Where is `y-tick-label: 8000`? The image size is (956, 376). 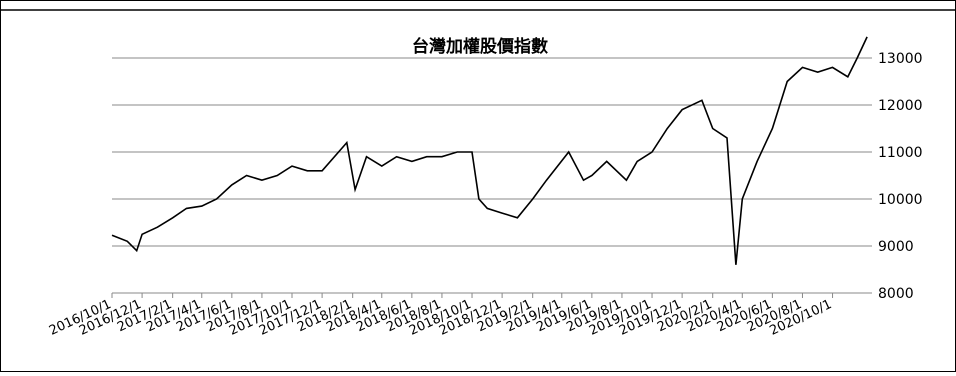
y-tick-label: 8000 is located at coordinates (896, 294).